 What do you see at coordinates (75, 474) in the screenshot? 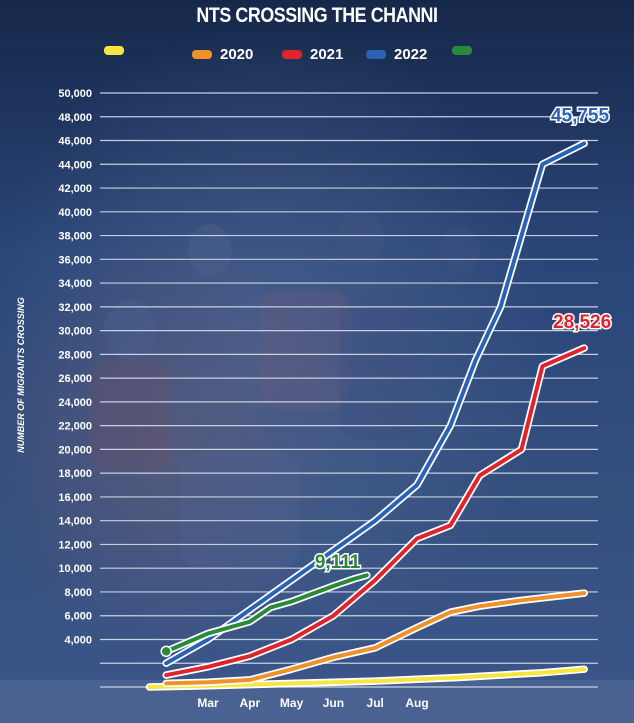
I see `y-tick-label: 18,000` at bounding box center [75, 474].